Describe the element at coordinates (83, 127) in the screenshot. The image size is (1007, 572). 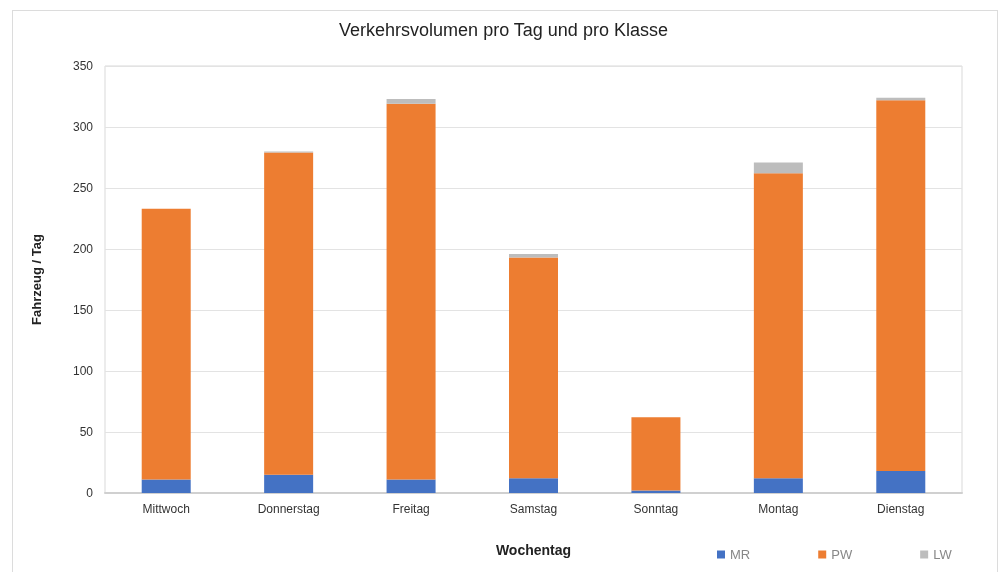
I see `y-tick-label: 300` at that location.